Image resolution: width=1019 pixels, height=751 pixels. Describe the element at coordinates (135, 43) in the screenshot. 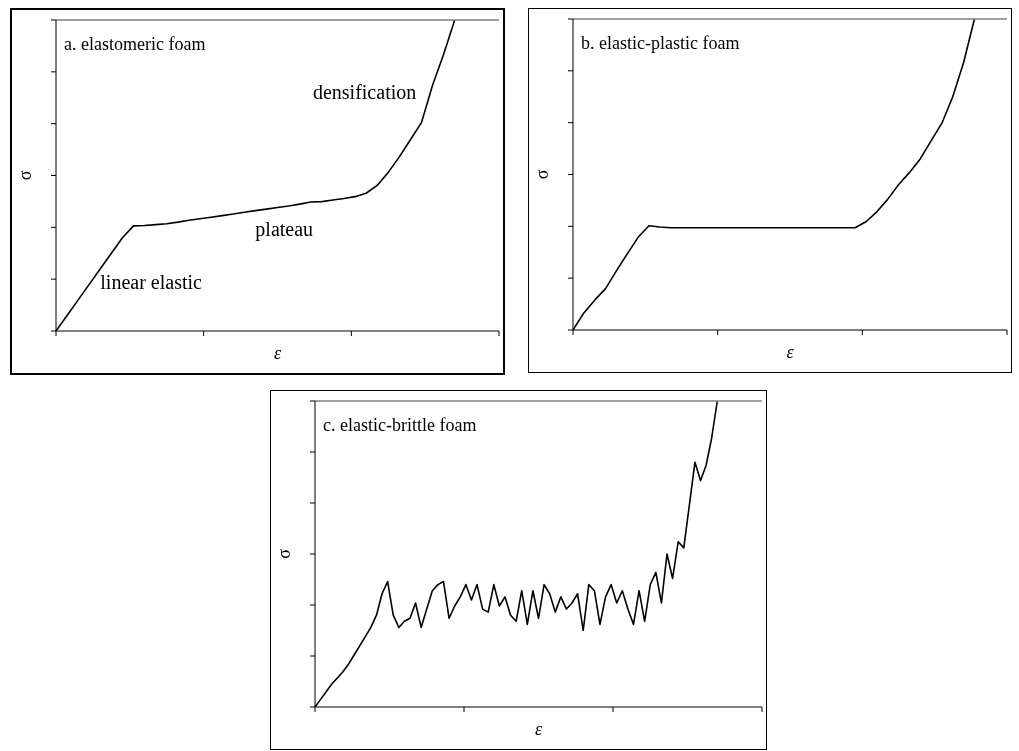

I see `text: a. elastomeric foam` at that location.